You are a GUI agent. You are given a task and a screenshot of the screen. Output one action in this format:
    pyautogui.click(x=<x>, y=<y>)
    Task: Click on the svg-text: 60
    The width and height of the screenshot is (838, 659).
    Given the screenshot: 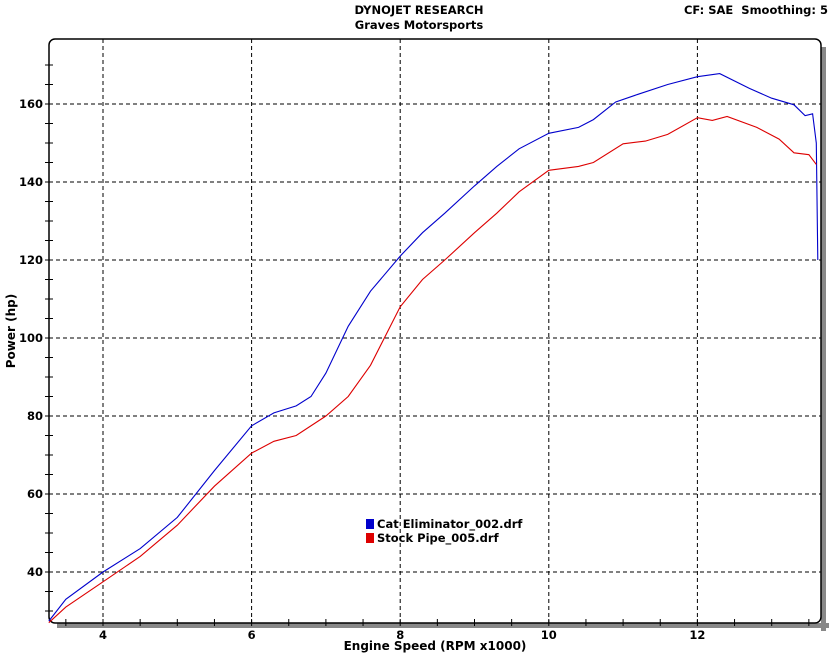 What is the action you would take?
    pyautogui.click(x=35, y=494)
    